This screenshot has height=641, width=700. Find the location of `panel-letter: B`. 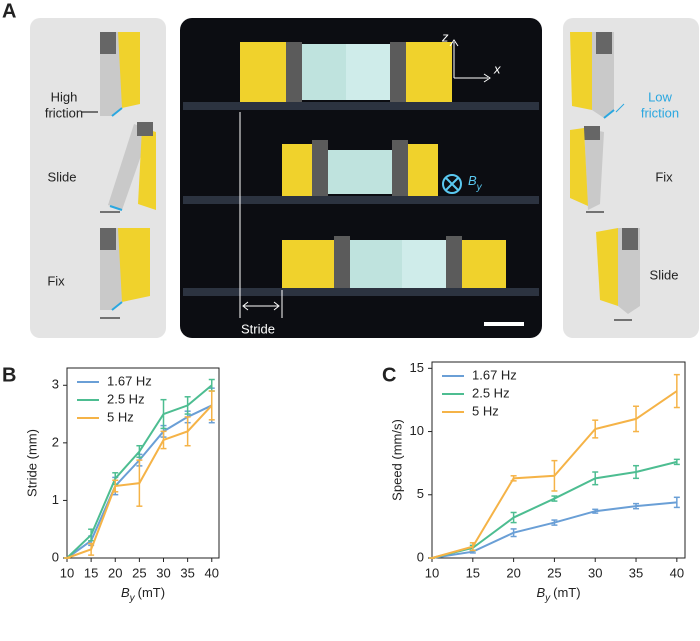

panel-letter: B is located at coordinates (9, 375).